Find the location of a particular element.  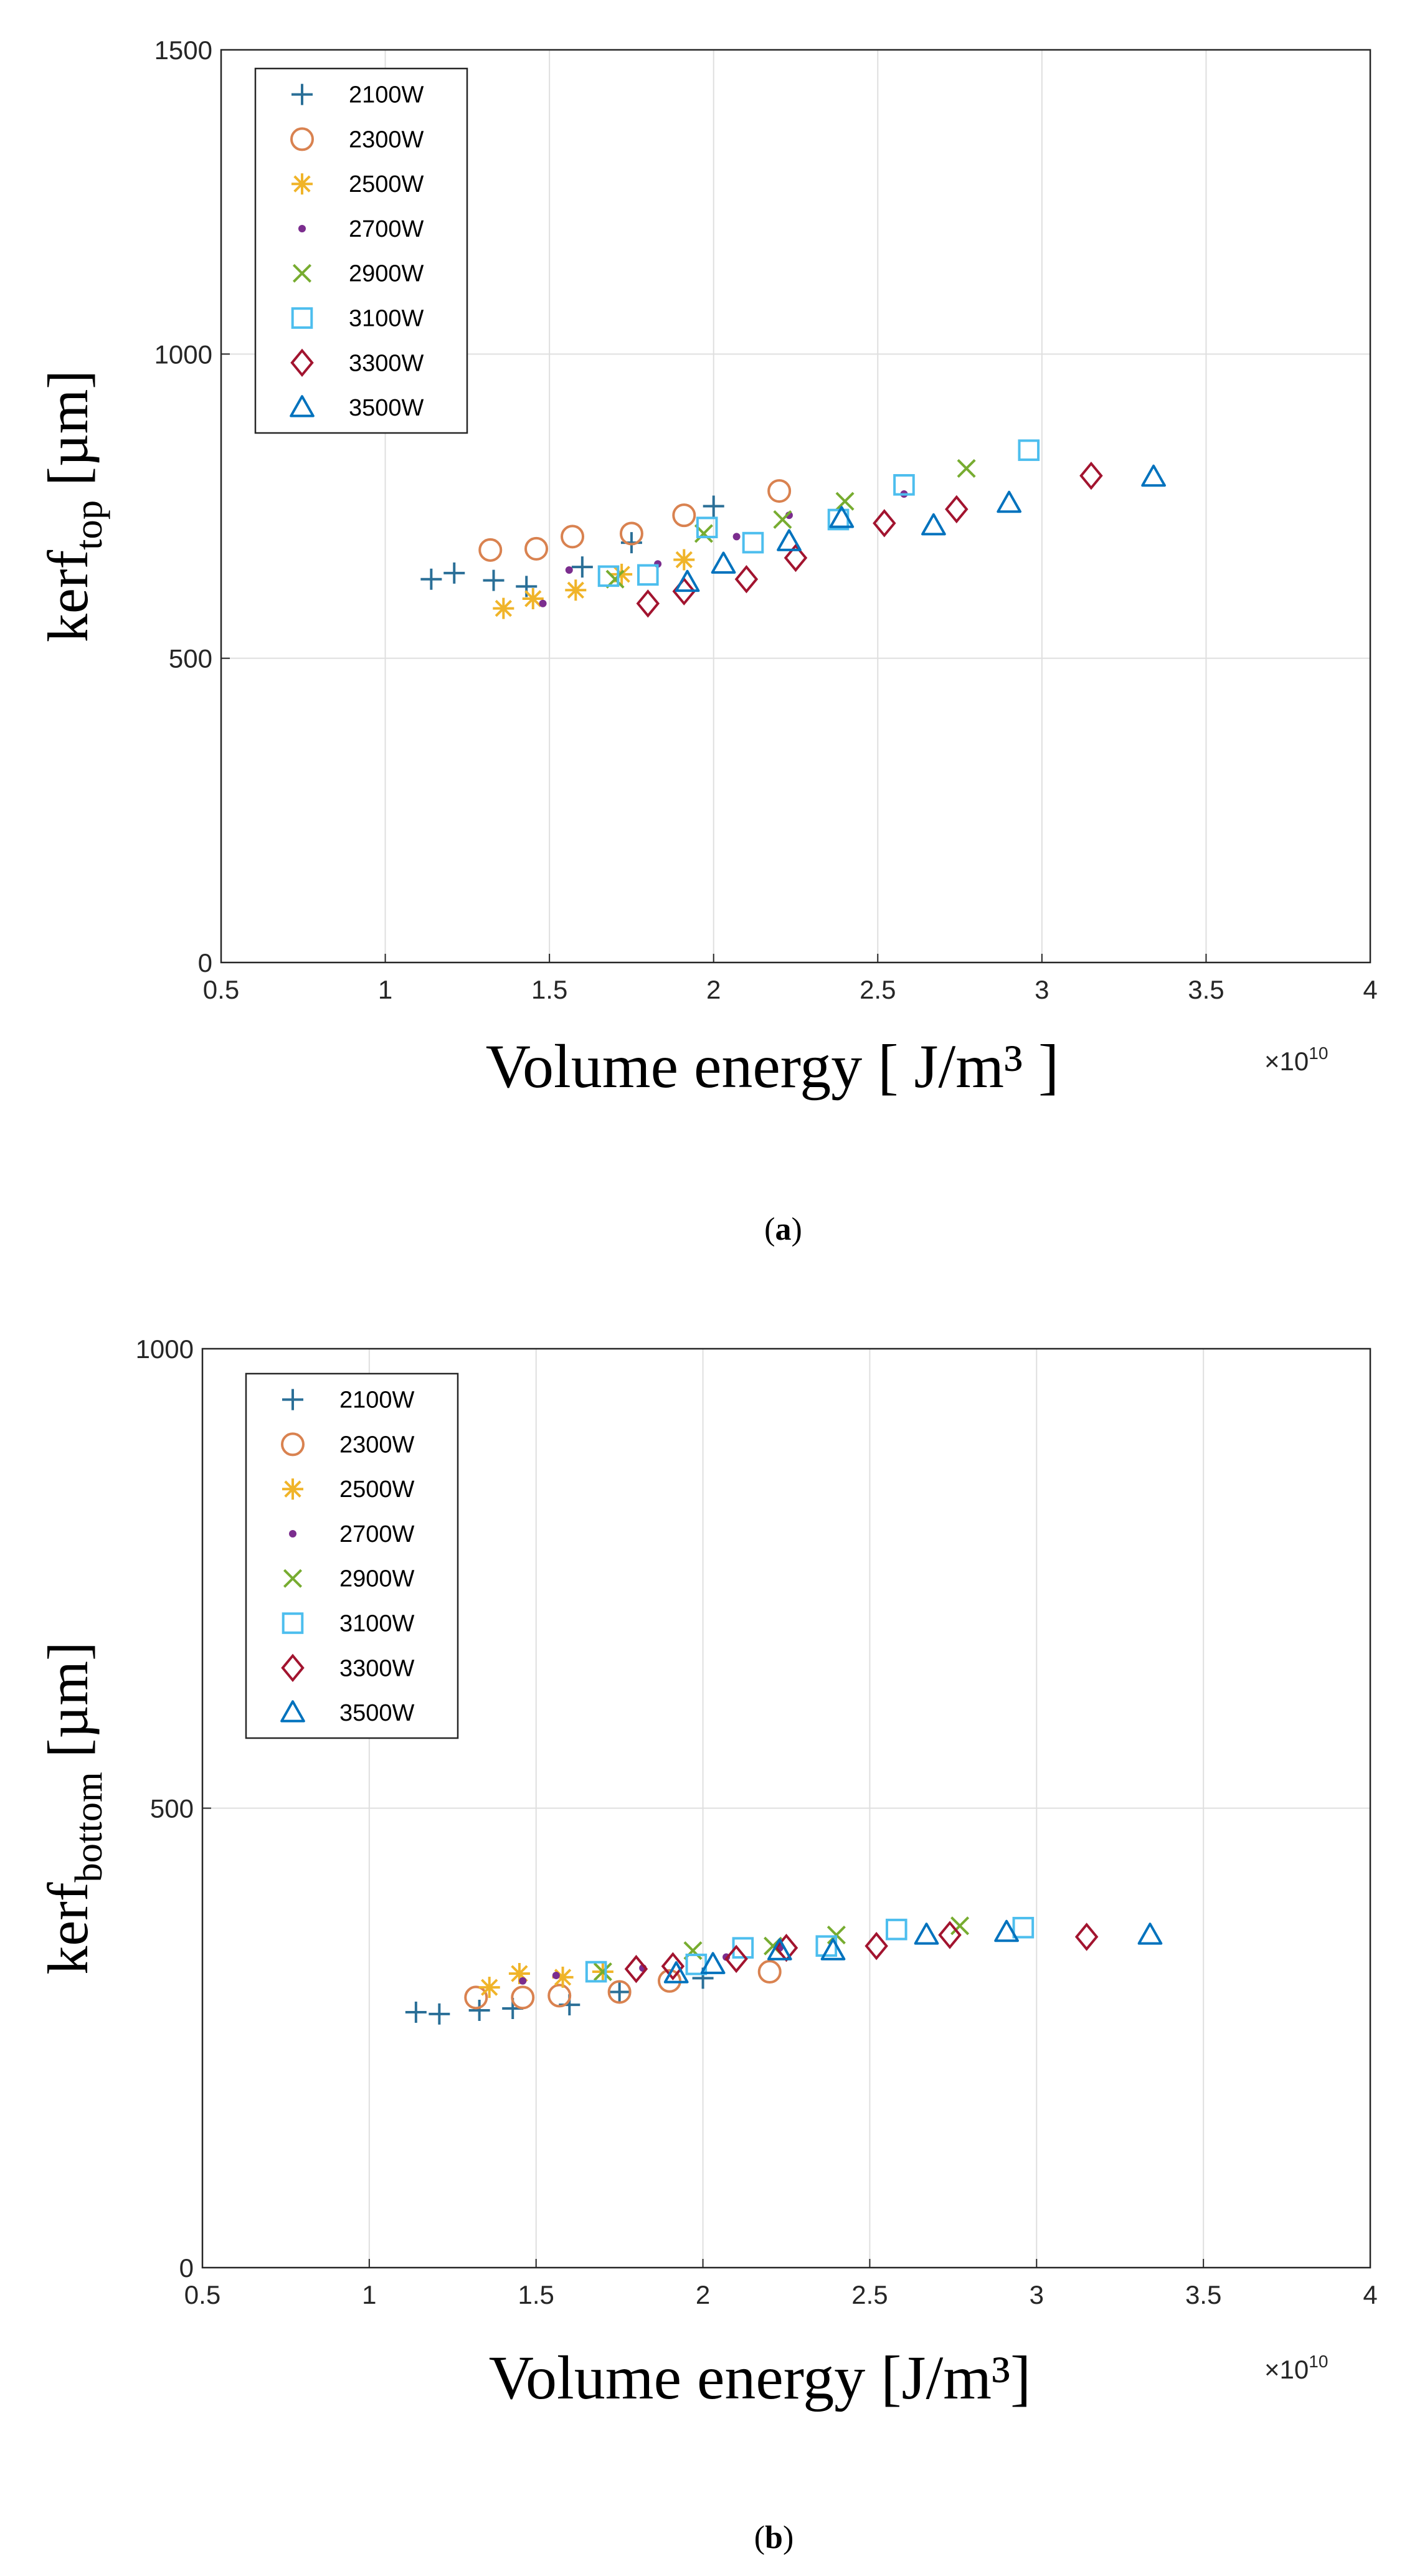

y-axis-label-main: kerf is located at coordinates (68, 595).